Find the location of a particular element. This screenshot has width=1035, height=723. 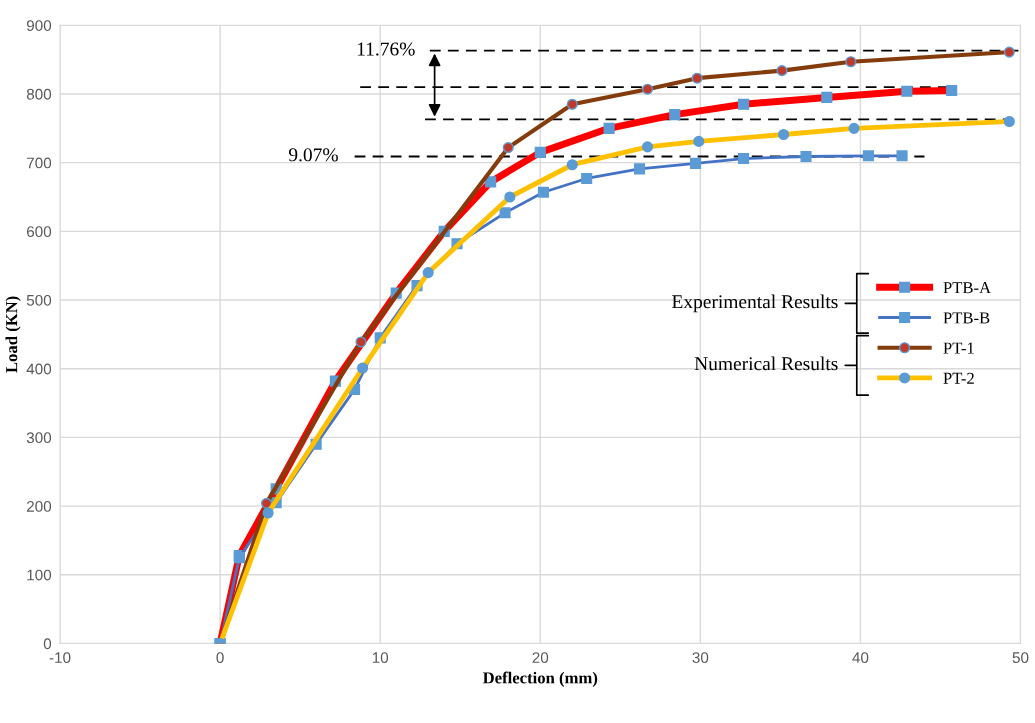

y-tick-label: 0 is located at coordinates (47, 644).